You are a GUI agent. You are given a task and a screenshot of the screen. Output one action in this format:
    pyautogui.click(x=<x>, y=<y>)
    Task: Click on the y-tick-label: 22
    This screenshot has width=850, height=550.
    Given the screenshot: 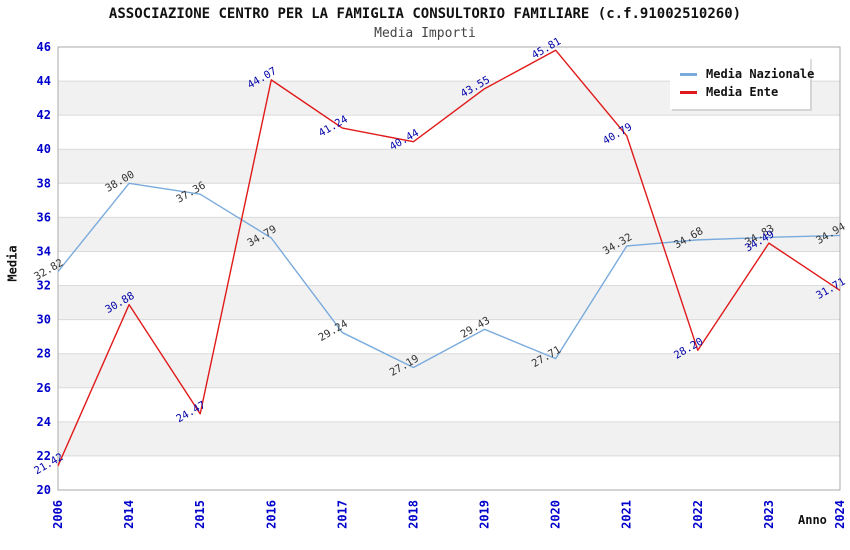 What is the action you would take?
    pyautogui.click(x=44, y=456)
    